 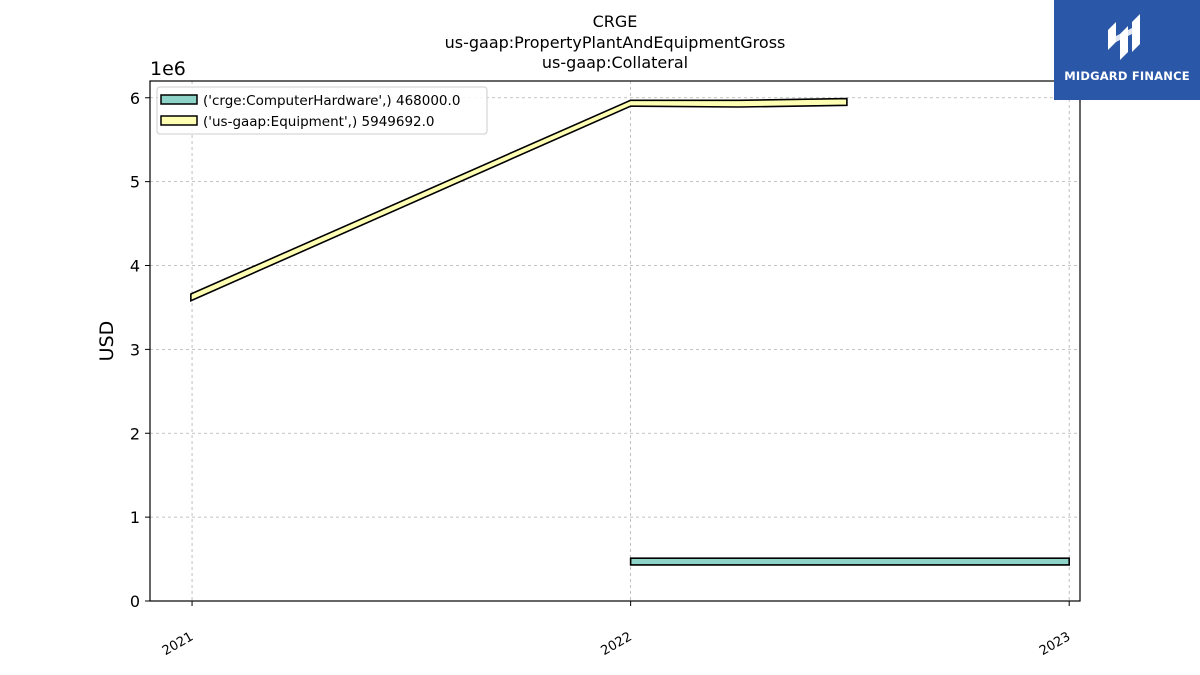 I want to click on y-tick-label: 1, so click(x=135, y=517).